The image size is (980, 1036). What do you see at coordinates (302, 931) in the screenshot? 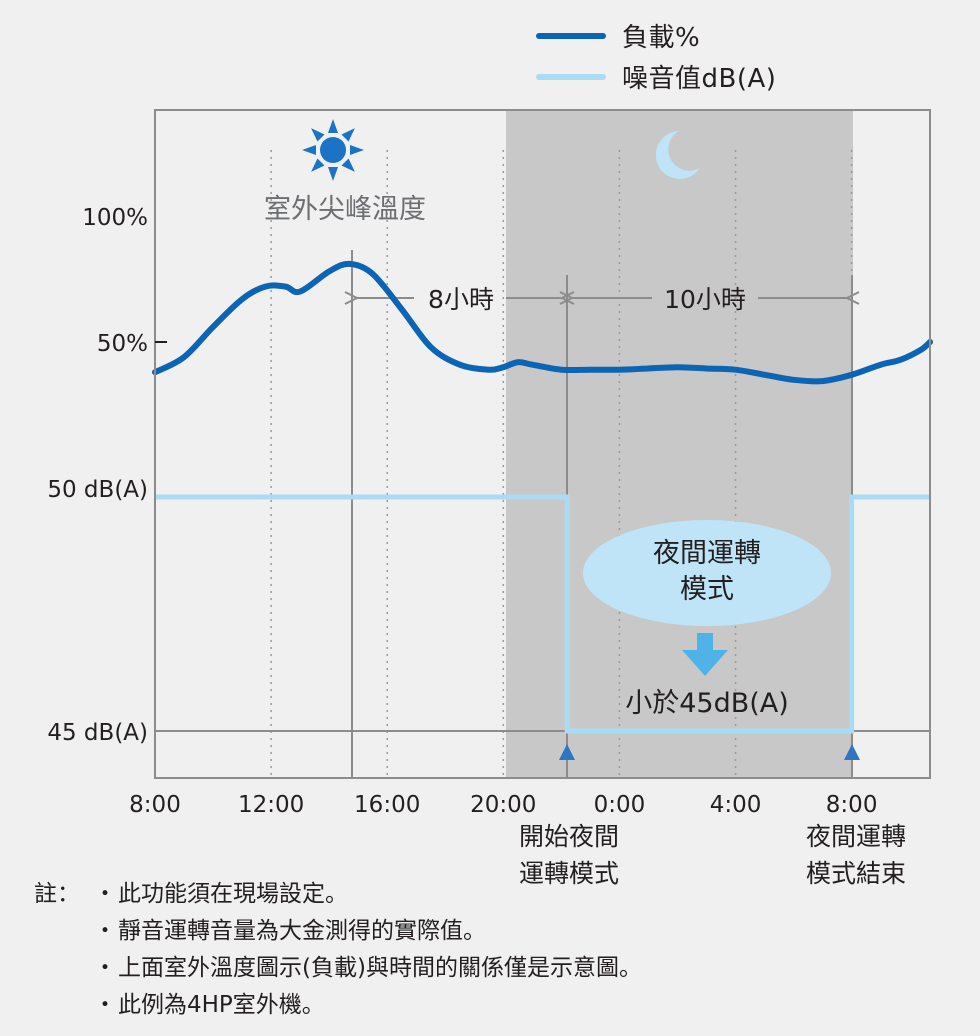
I see `note-item: 靜音運轉音量為大金測得的實際值。` at bounding box center [302, 931].